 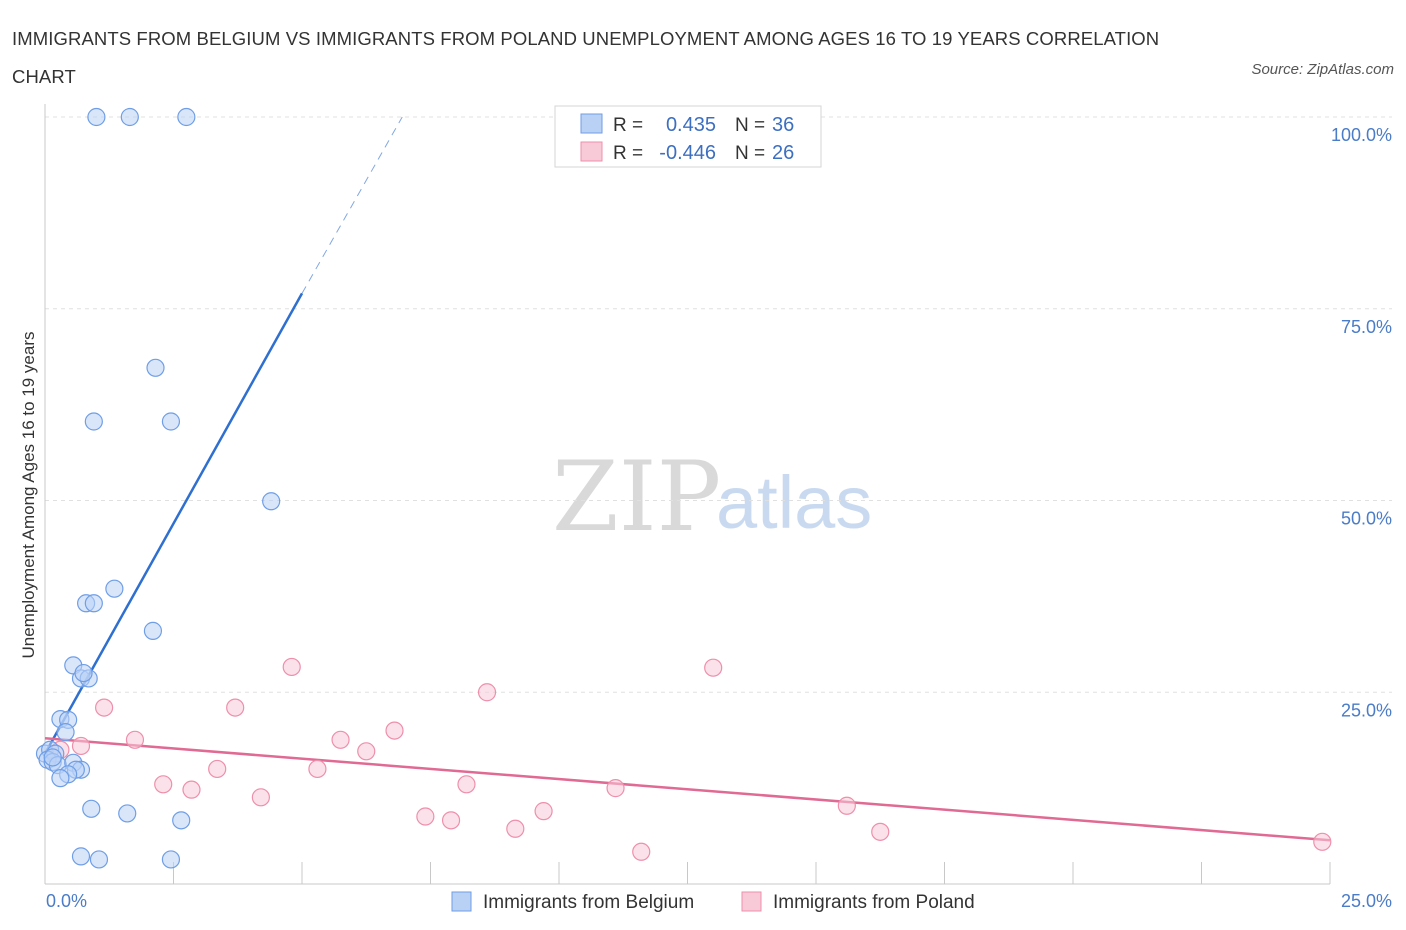 I want to click on x-tick-label: 0.0%, so click(x=66, y=901).